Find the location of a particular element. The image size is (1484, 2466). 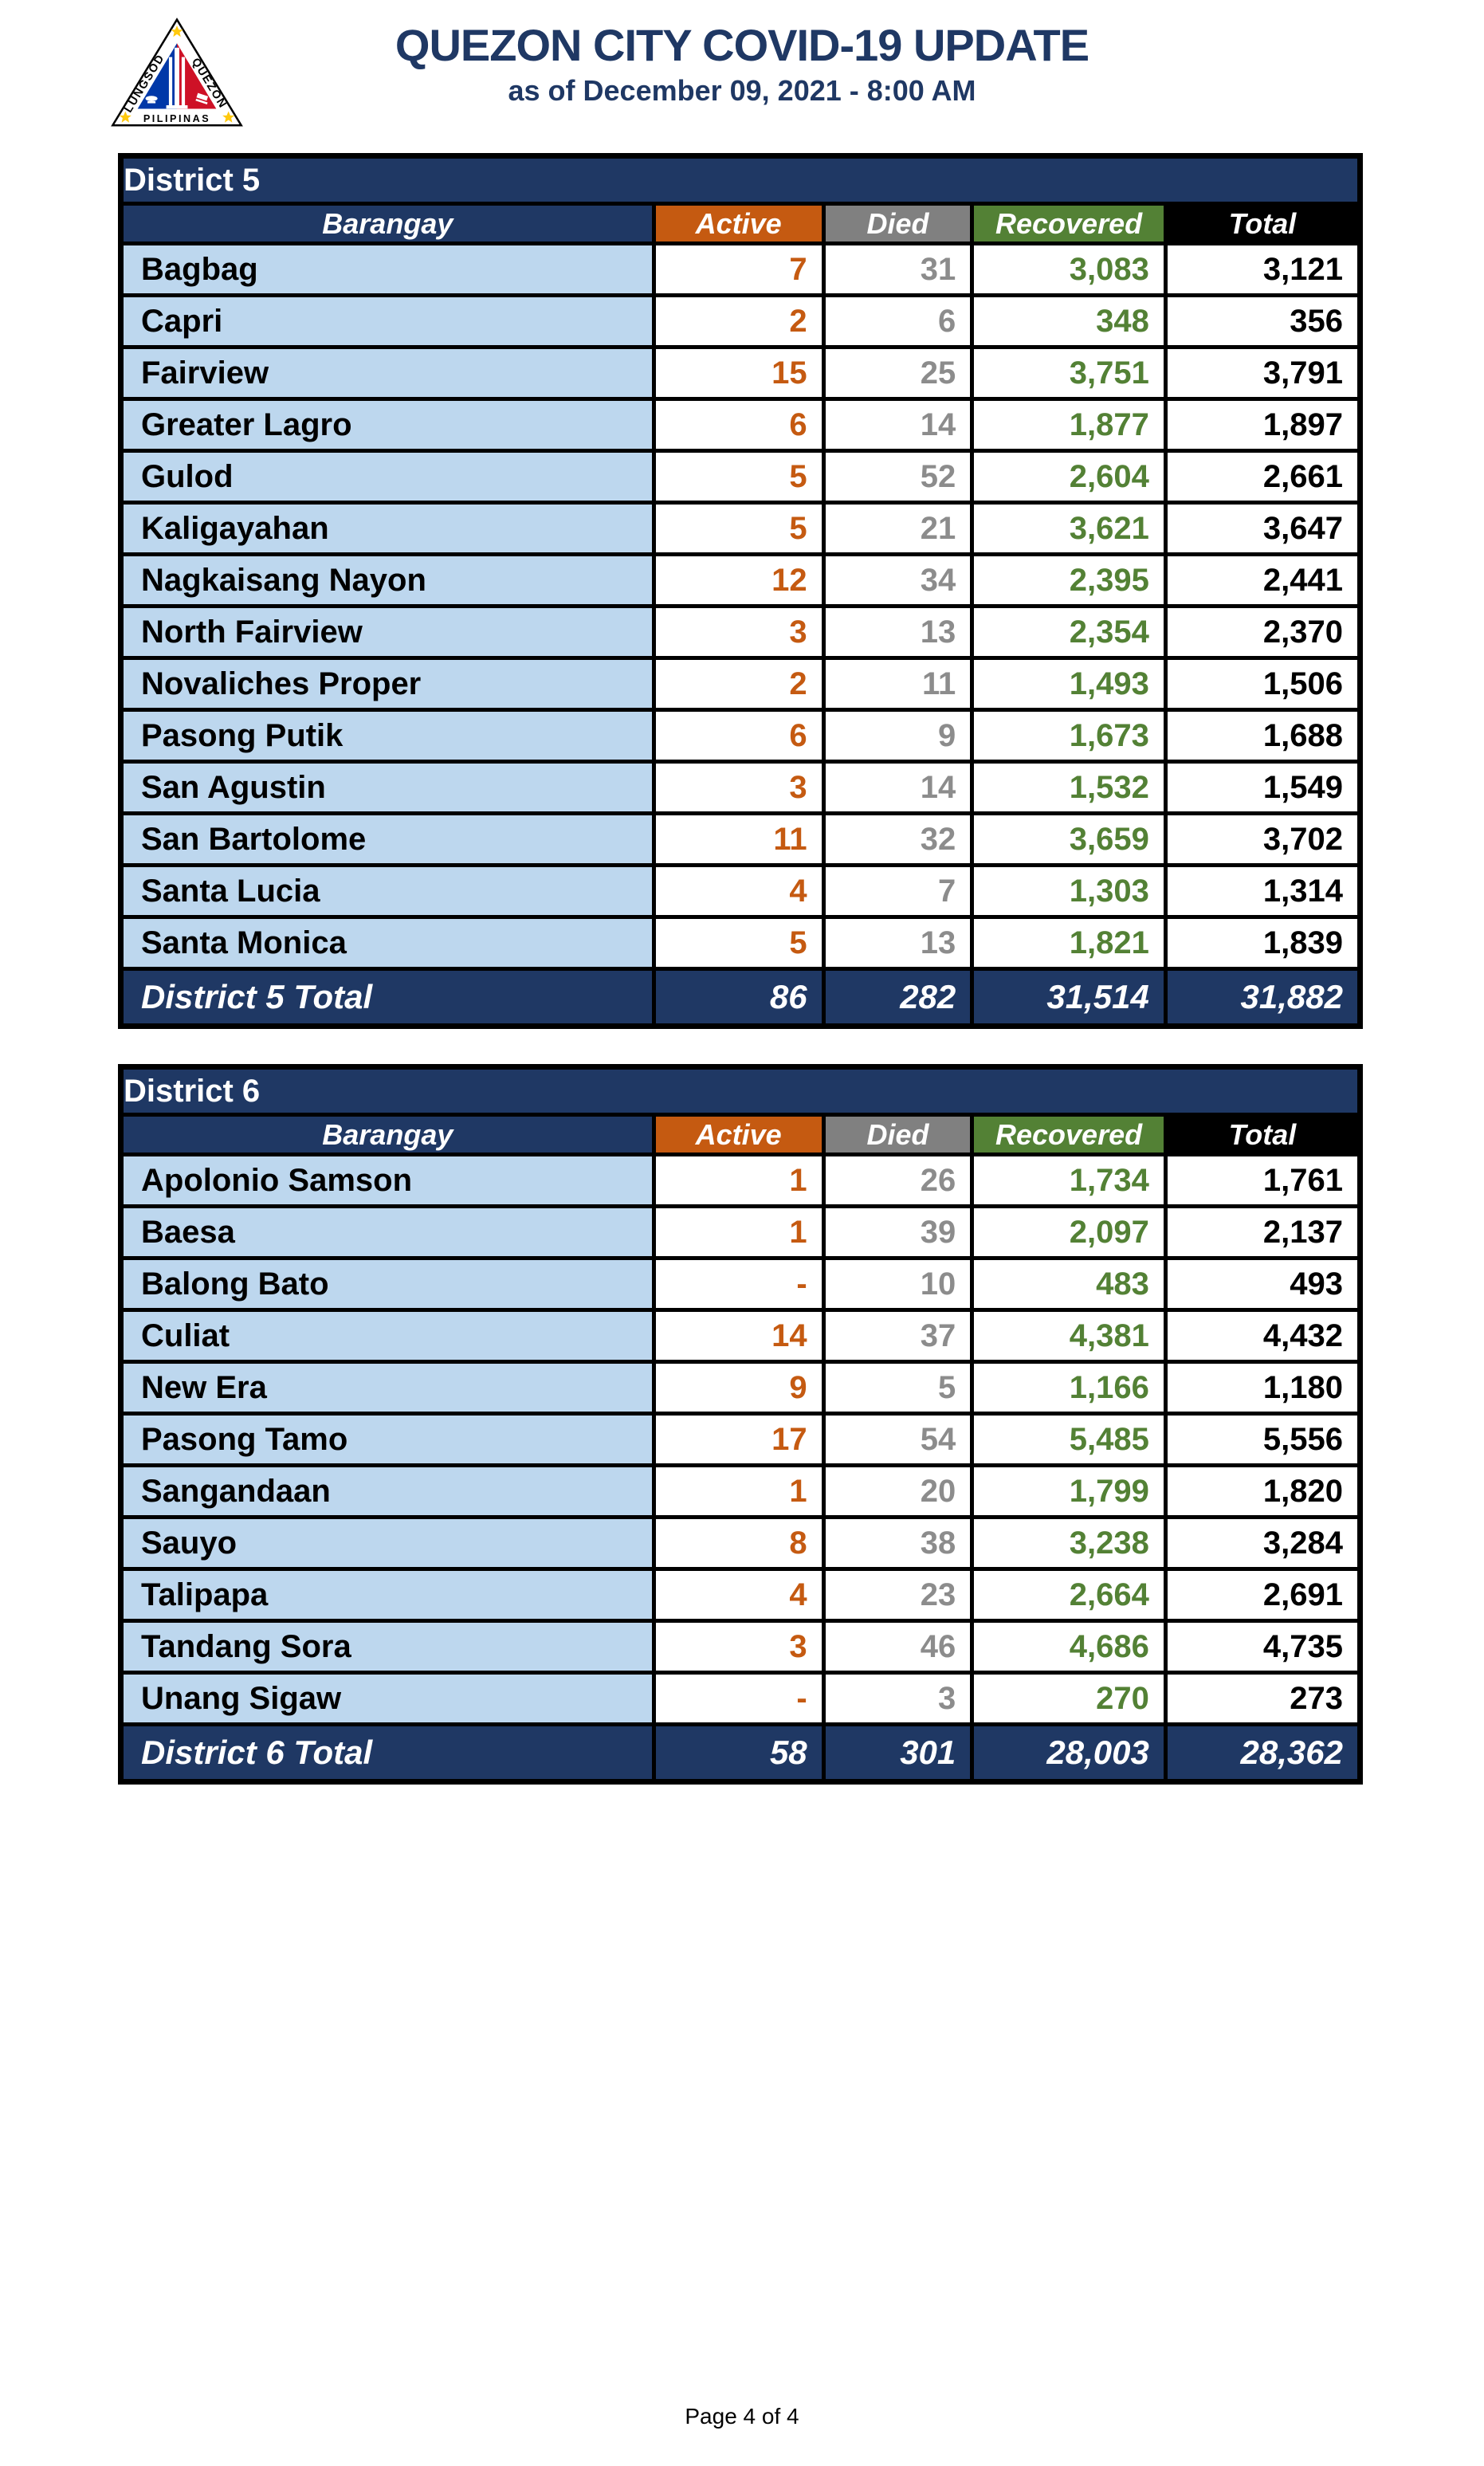

table-row: Santa Monica 5 13 1,821 1,839 is located at coordinates (741, 943).